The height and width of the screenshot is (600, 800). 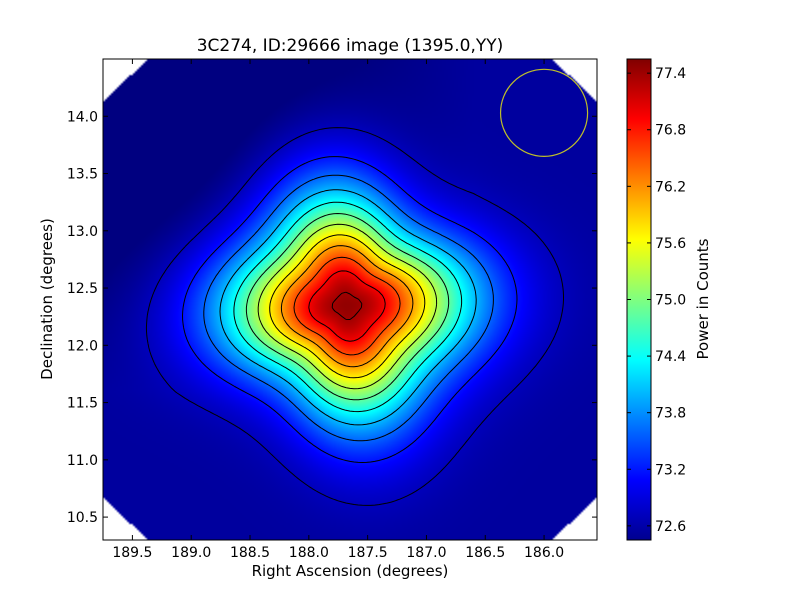 What do you see at coordinates (670, 470) in the screenshot?
I see `colorbar-tick-label: 73.2` at bounding box center [670, 470].